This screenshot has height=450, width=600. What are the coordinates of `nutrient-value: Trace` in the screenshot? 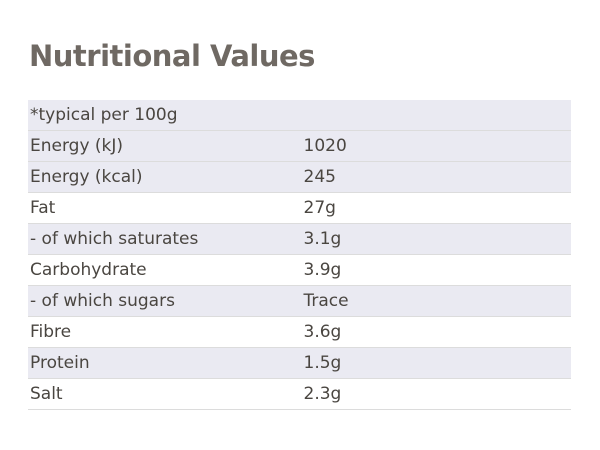 It's located at (435, 301).